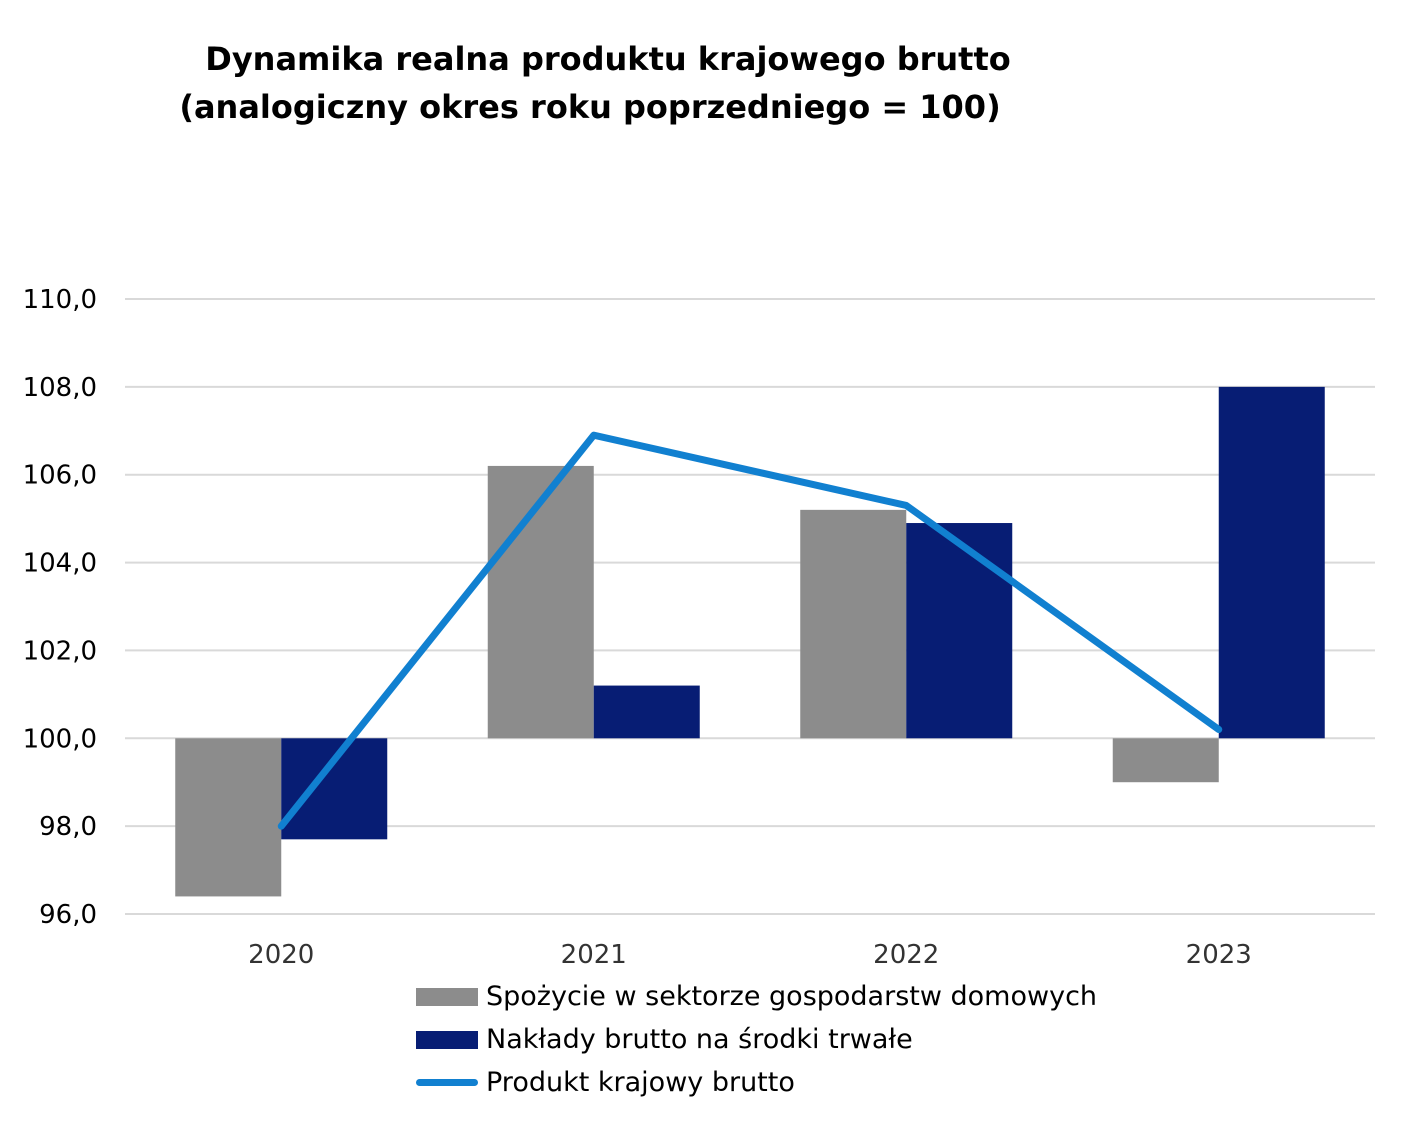 This screenshot has width=1412, height=1138. Describe the element at coordinates (228, 817) in the screenshot. I see `bar-consumption-2020` at that location.